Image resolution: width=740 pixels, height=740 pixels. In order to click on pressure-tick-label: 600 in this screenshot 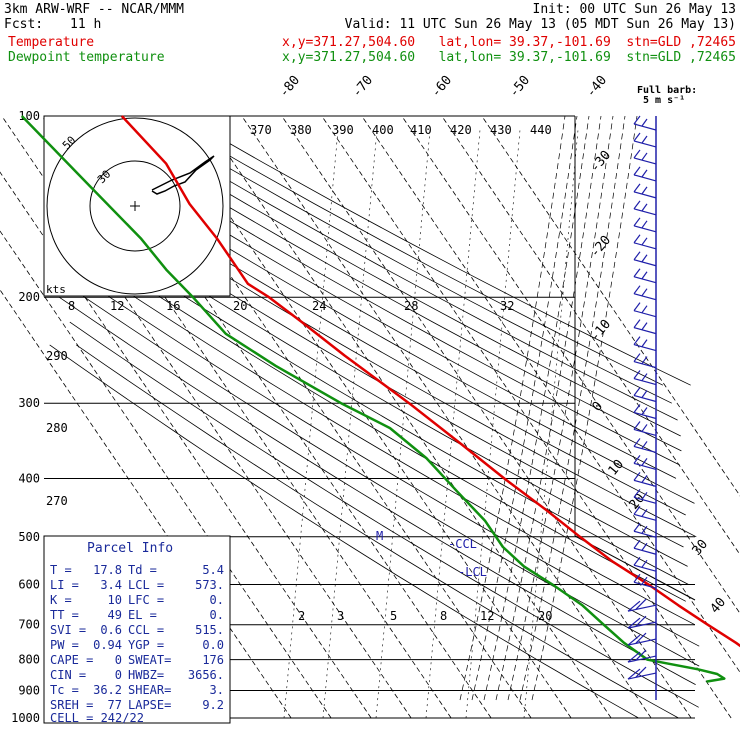, I will do `click(29, 584)`.